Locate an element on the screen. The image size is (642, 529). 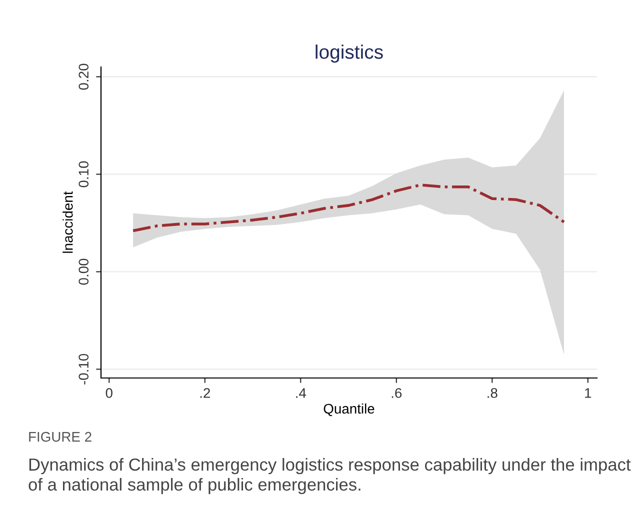
x-tick-label: 1 is located at coordinates (588, 393).